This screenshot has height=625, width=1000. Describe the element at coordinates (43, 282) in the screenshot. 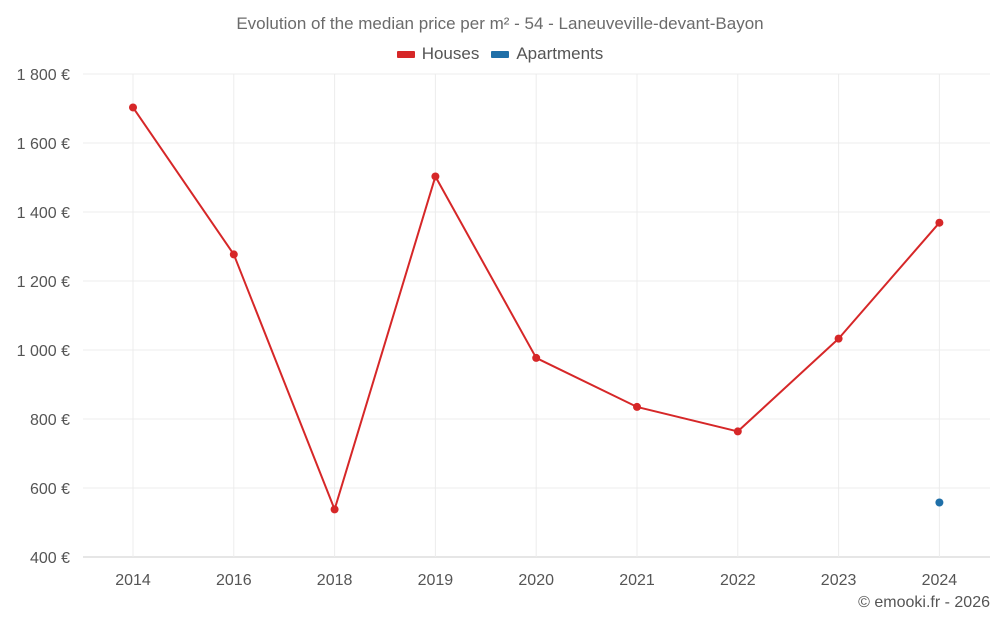

I see `y-tick-label: 1 200 €` at that location.